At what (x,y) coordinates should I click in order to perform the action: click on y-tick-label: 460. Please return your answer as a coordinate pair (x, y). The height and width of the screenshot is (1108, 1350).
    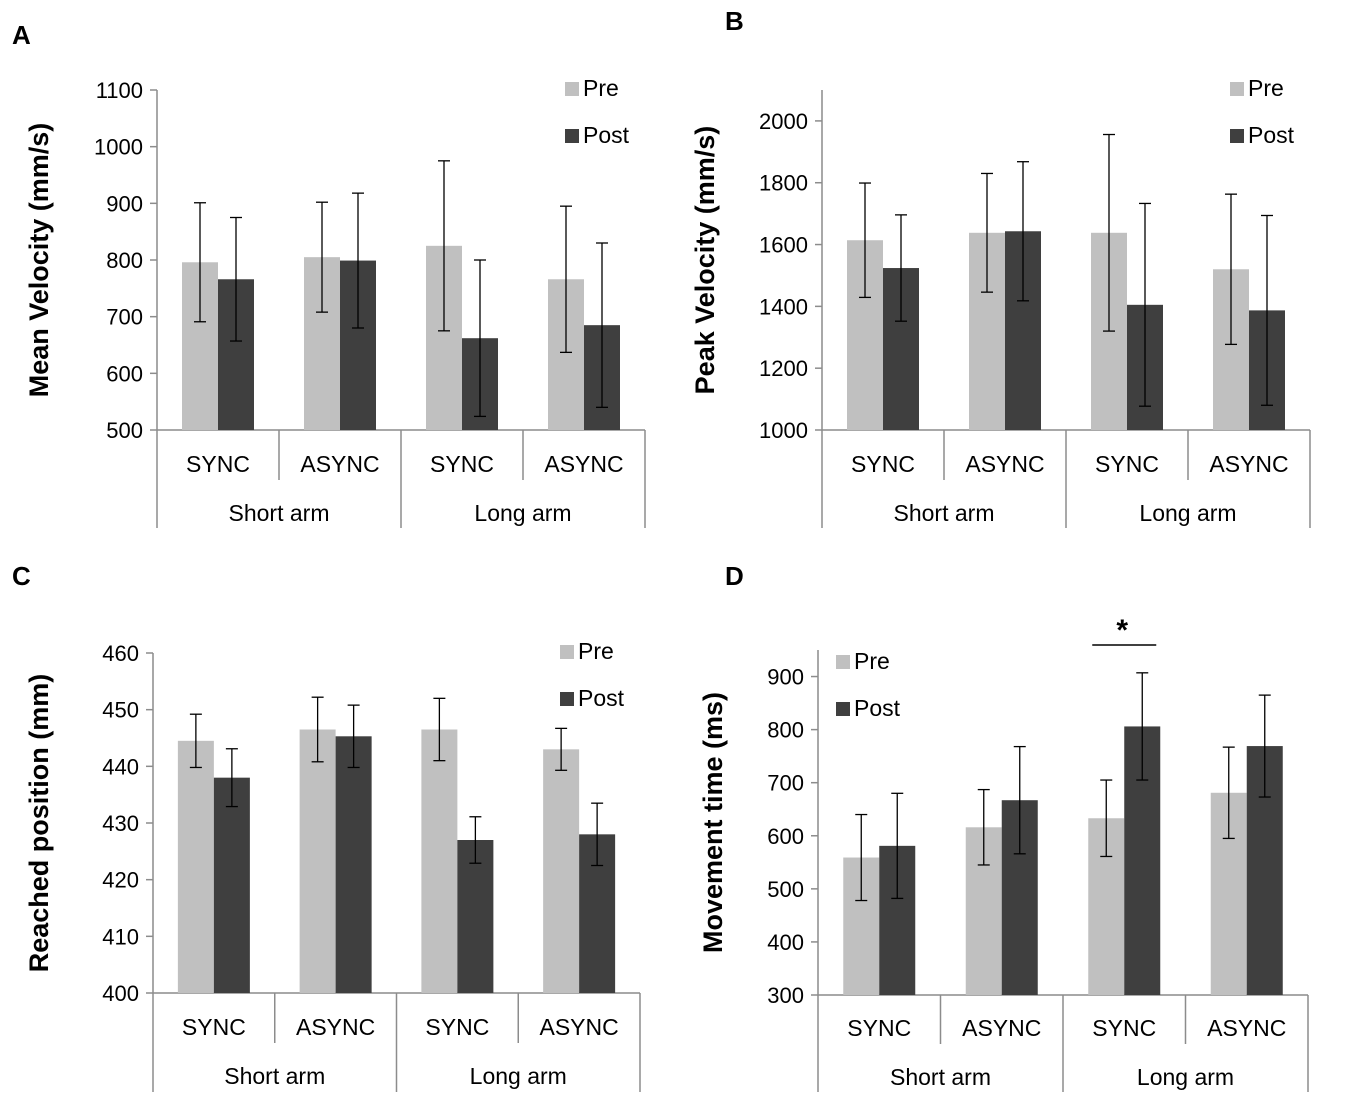
    Looking at the image, I should click on (120, 653).